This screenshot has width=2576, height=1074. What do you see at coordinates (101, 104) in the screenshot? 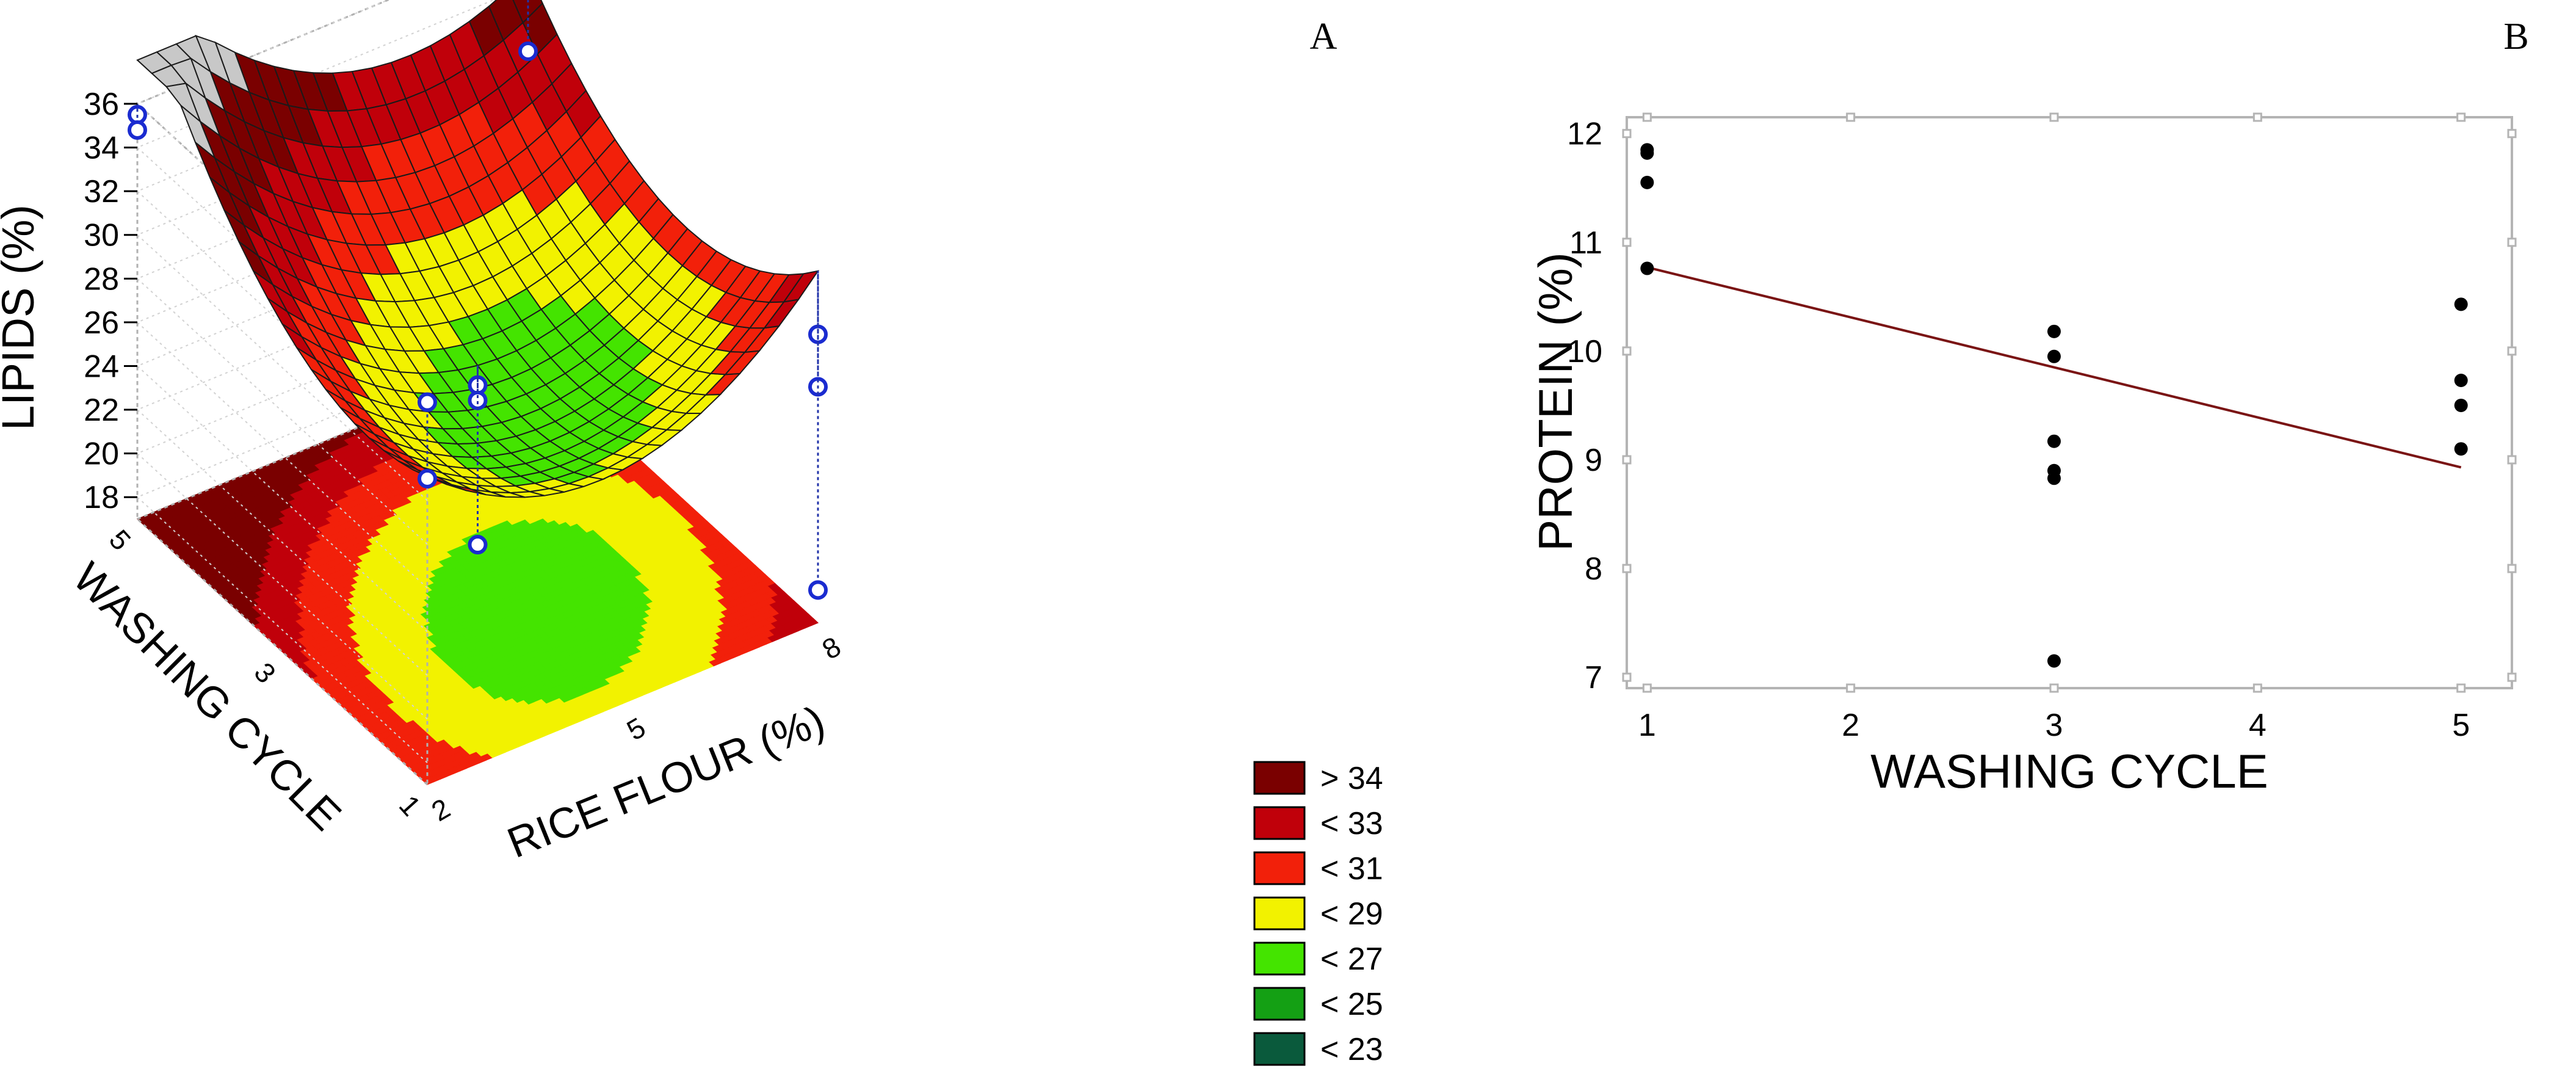
I see `z-tick-label: 36` at bounding box center [101, 104].